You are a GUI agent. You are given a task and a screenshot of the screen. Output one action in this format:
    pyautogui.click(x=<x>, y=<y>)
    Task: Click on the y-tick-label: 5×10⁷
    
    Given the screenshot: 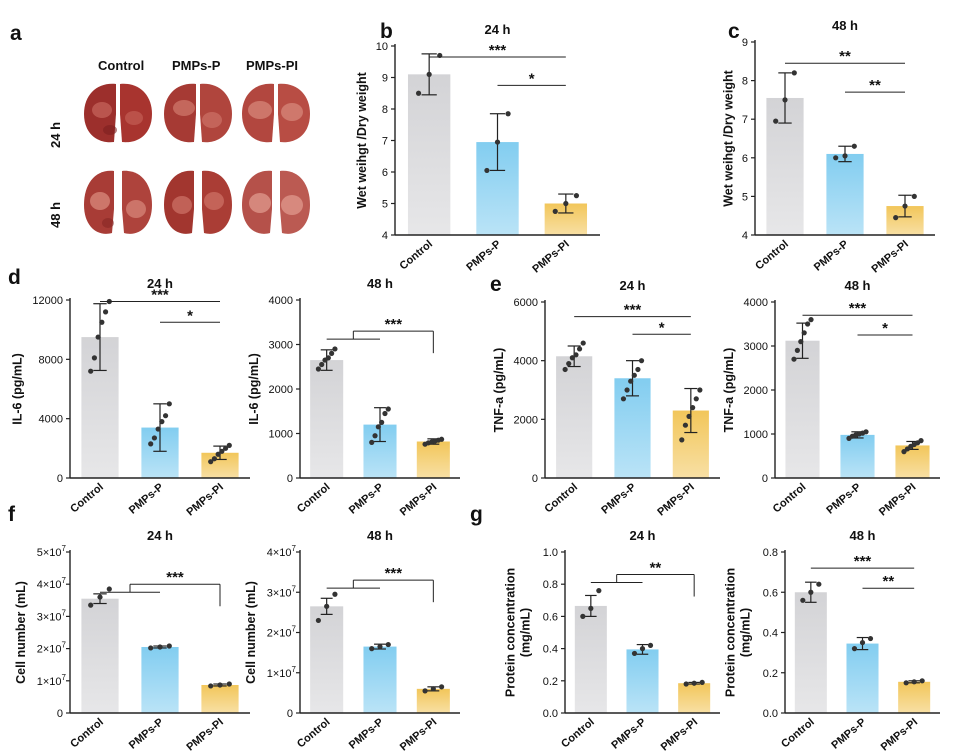 What is the action you would take?
    pyautogui.click(x=52, y=551)
    